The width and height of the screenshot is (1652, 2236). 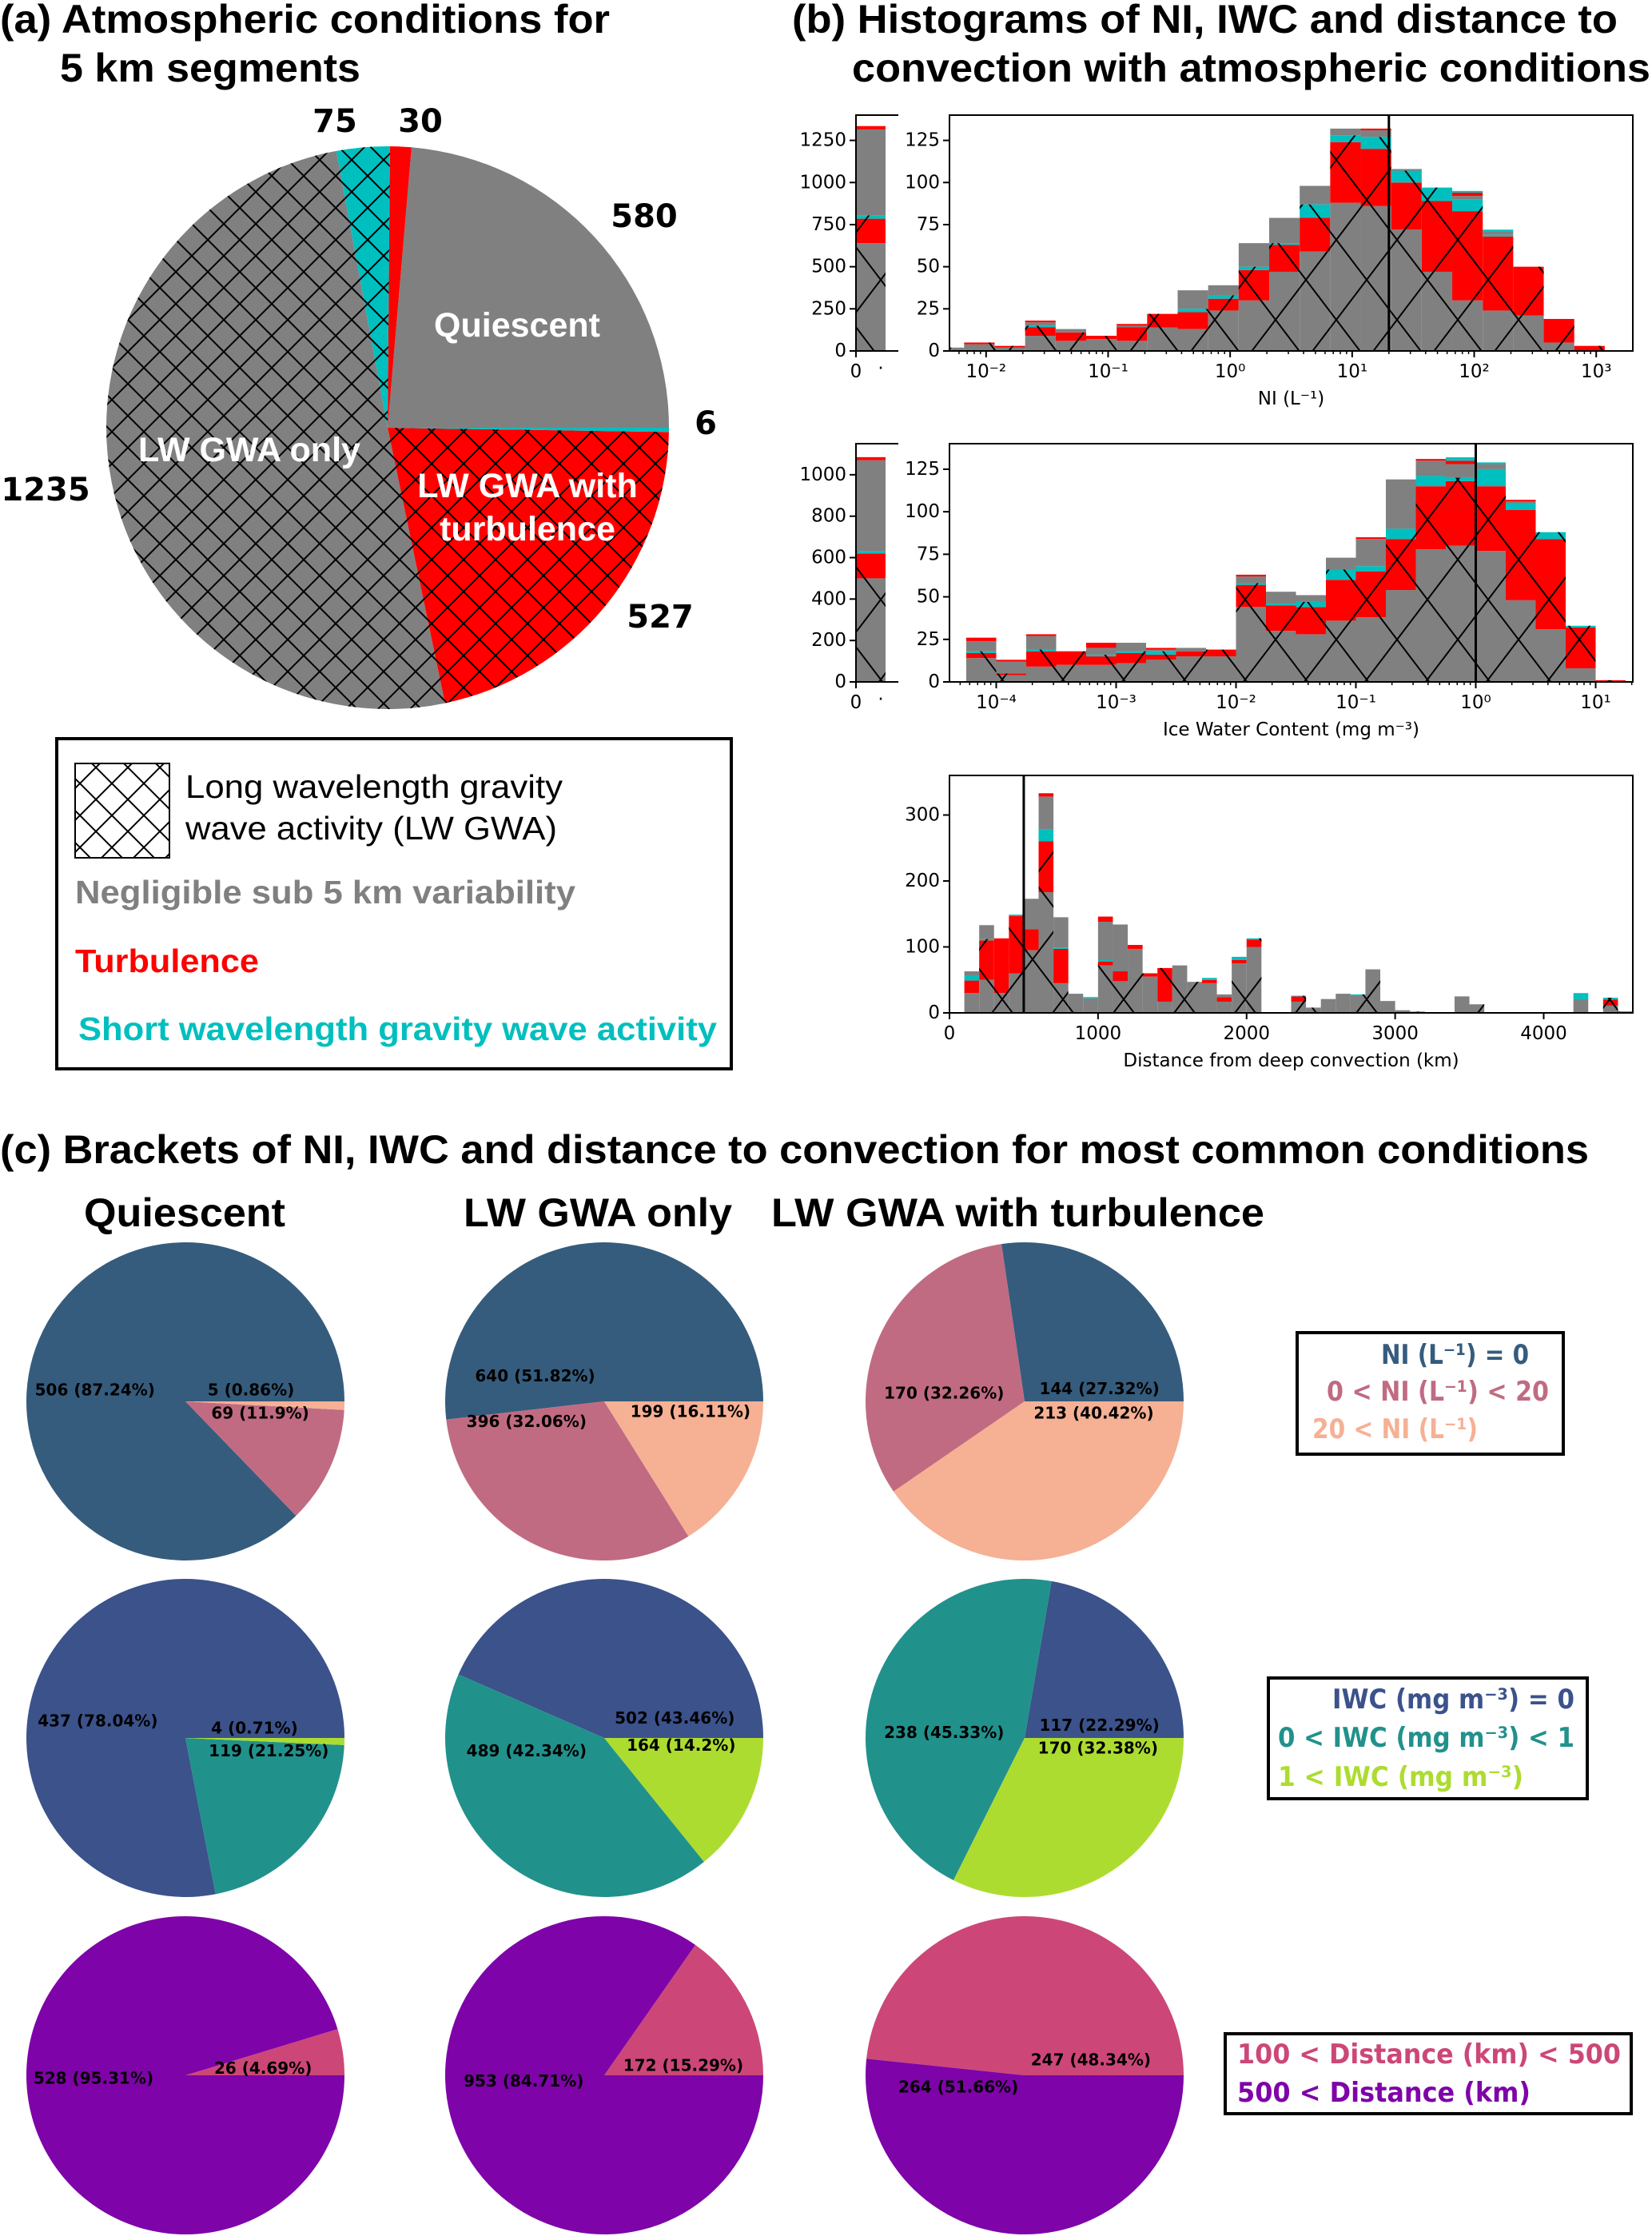 What do you see at coordinates (922, 815) in the screenshot?
I see `y-tick-label: 300` at bounding box center [922, 815].